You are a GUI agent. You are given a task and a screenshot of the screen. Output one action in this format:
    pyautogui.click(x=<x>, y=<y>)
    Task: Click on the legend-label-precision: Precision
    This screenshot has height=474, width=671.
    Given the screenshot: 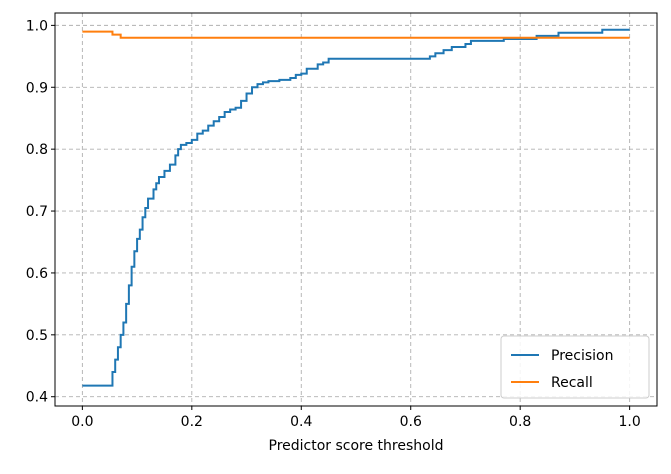 What is the action you would take?
    pyautogui.click(x=582, y=356)
    